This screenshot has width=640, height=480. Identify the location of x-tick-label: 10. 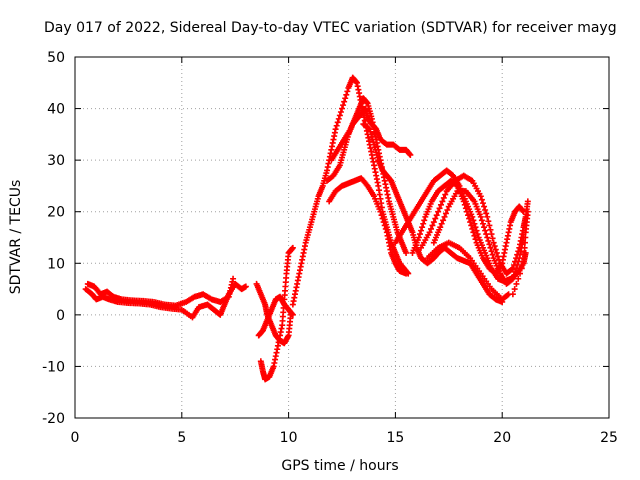
(289, 438).